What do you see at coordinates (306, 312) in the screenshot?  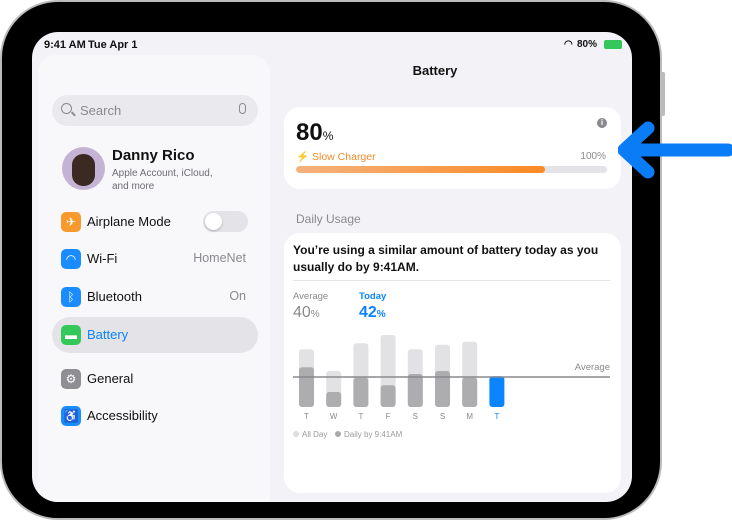 I see `average-value: 40%` at bounding box center [306, 312].